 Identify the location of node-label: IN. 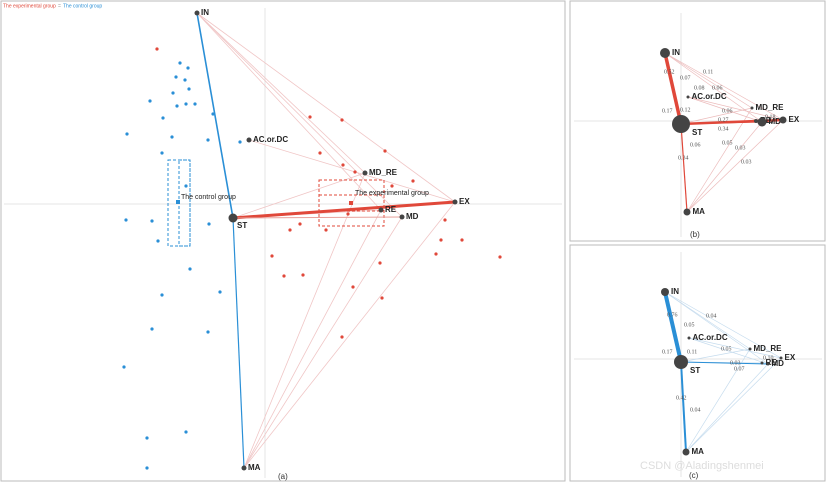
(675, 291).